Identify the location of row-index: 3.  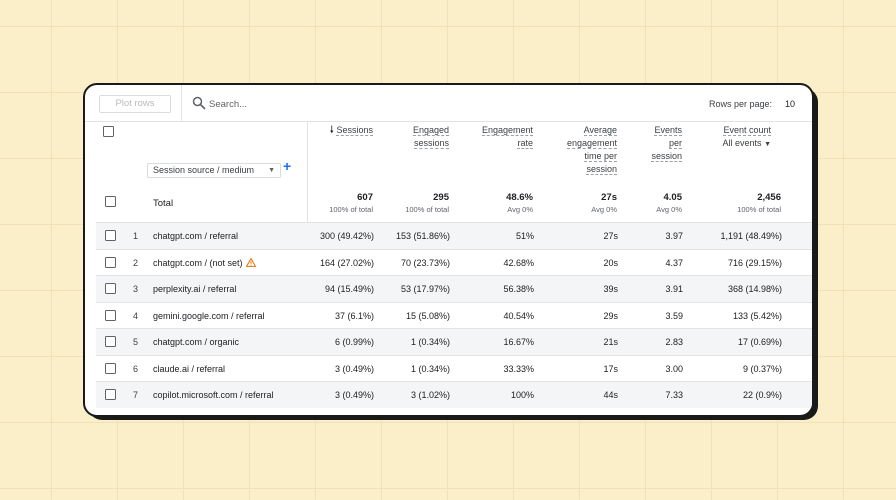
(136, 289).